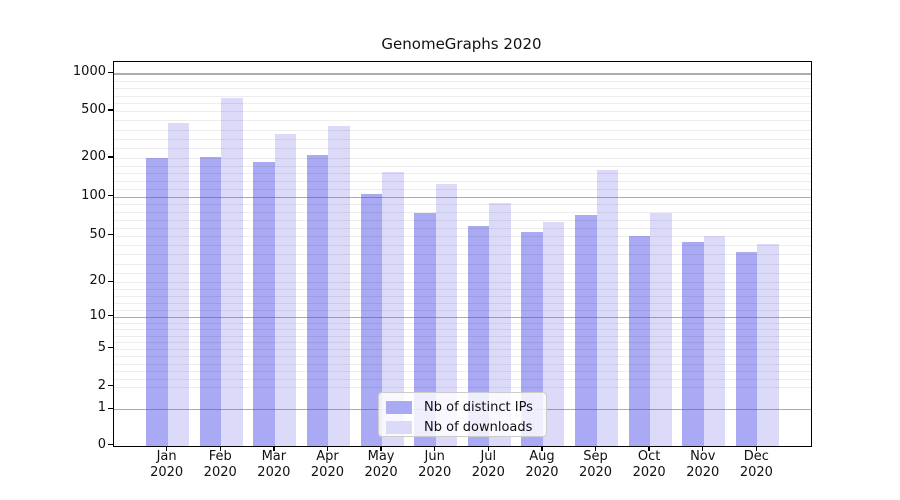 This screenshot has height=500, width=900. Describe the element at coordinates (461, 44) in the screenshot. I see `chart-title: GenomeGraphs 2020` at that location.